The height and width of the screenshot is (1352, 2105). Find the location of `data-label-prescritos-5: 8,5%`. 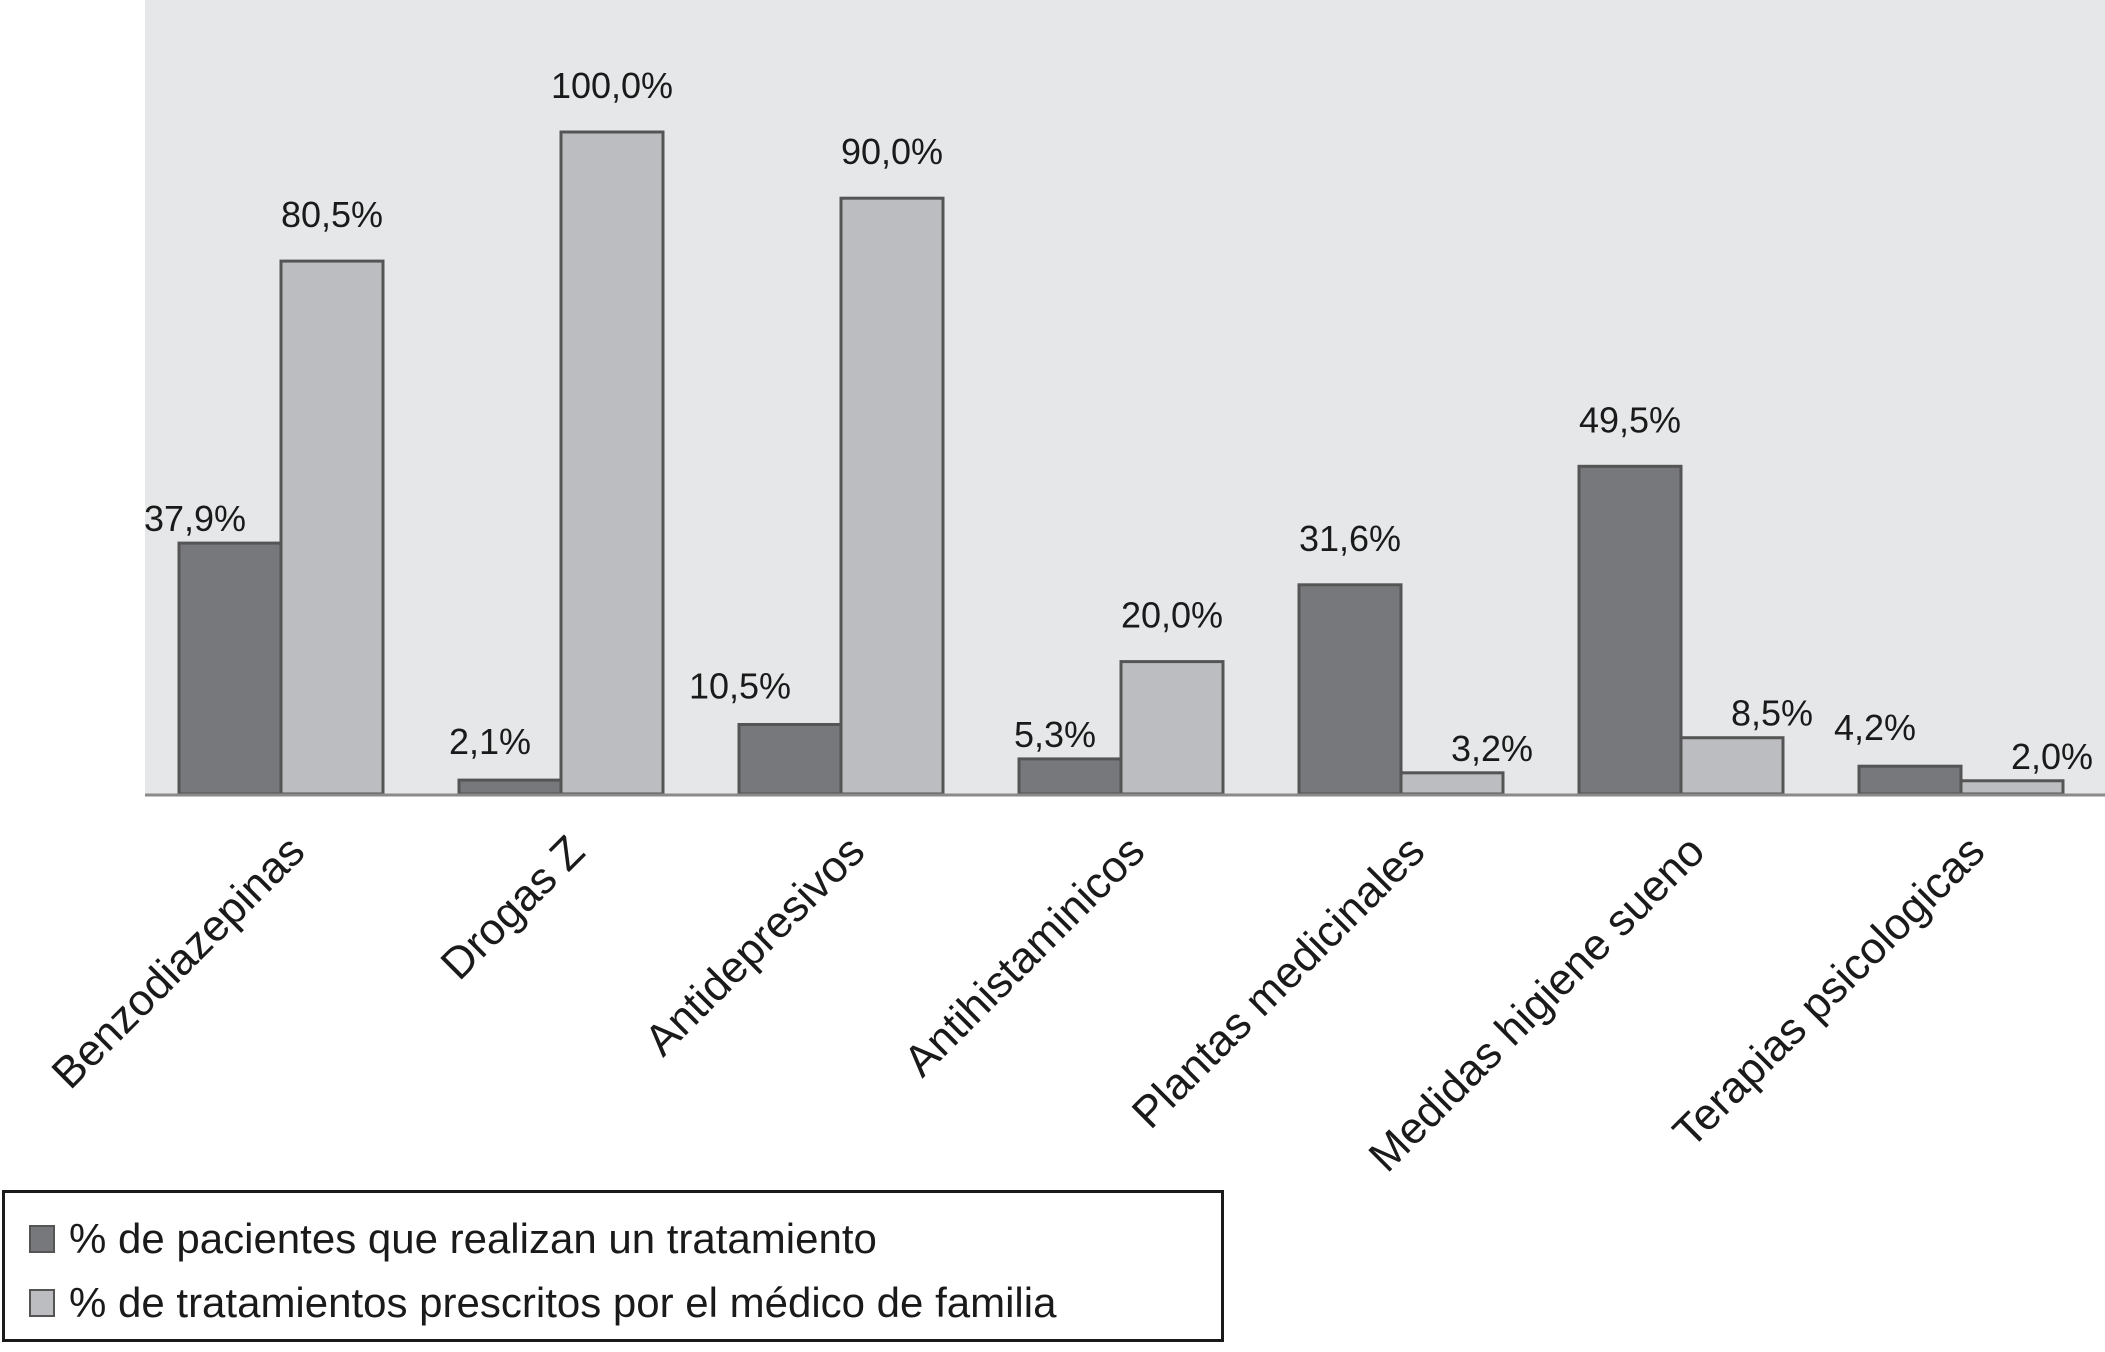

data-label-prescritos-5: 8,5% is located at coordinates (1772, 713).